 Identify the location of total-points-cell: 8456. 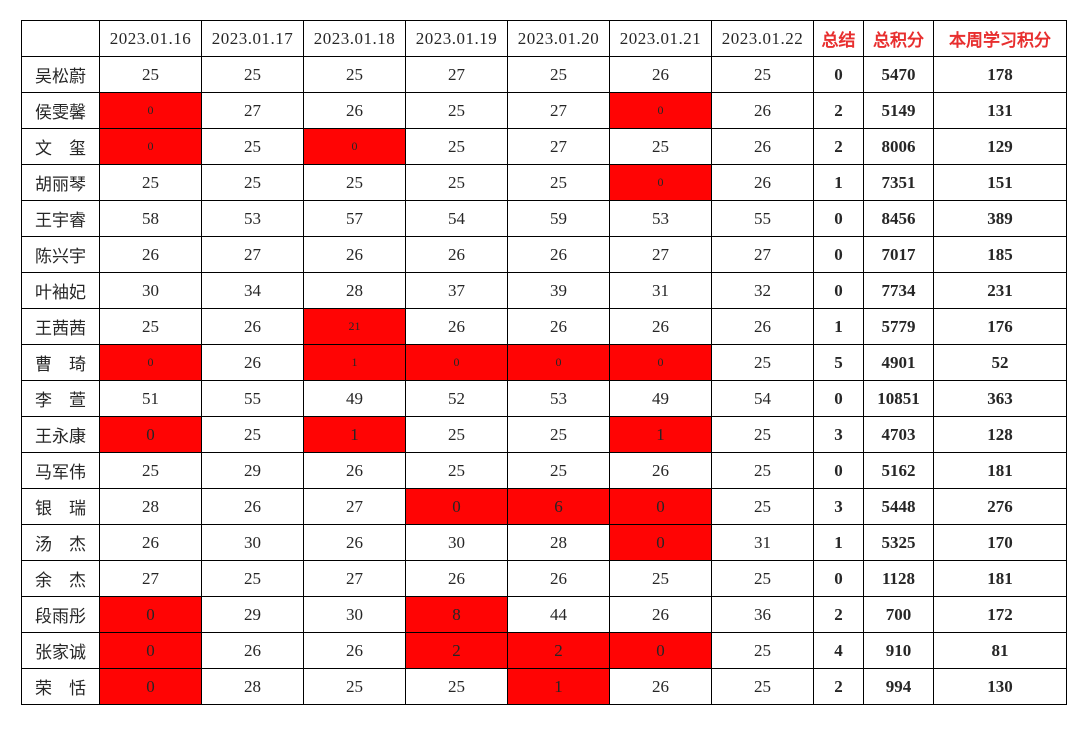
(898, 218).